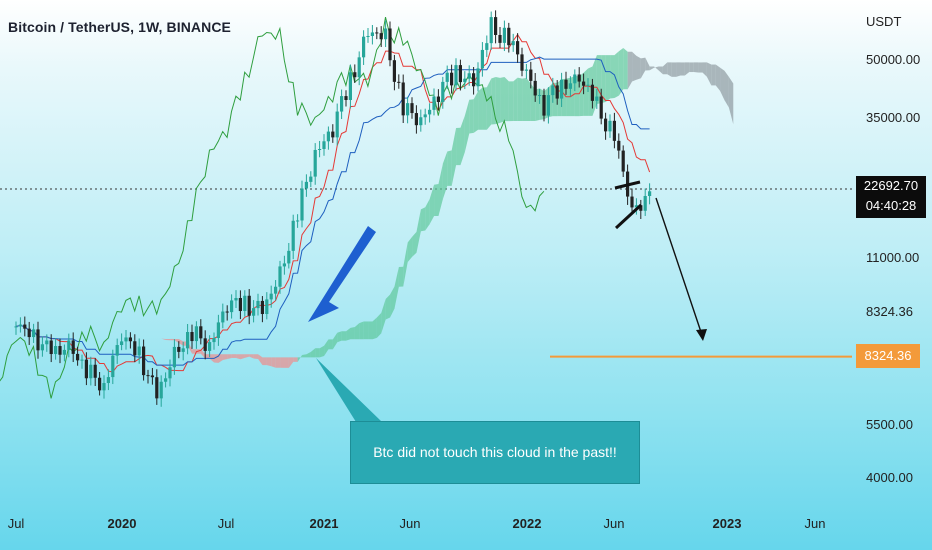 This screenshot has height=550, width=932. What do you see at coordinates (628, 205) in the screenshot?
I see `triangle-pattern` at bounding box center [628, 205].